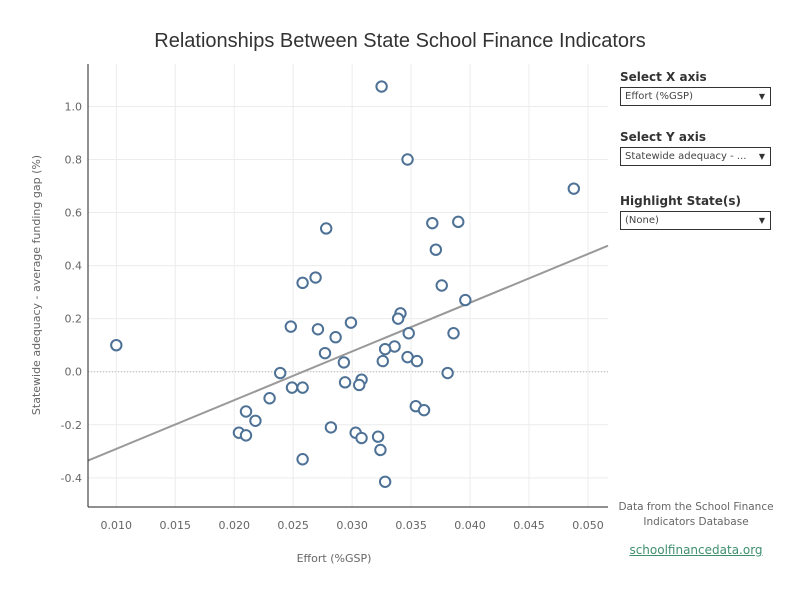 The height and width of the screenshot is (600, 800). What do you see at coordinates (696, 550) in the screenshot?
I see `source-link: schoolfinancedata.org` at bounding box center [696, 550].